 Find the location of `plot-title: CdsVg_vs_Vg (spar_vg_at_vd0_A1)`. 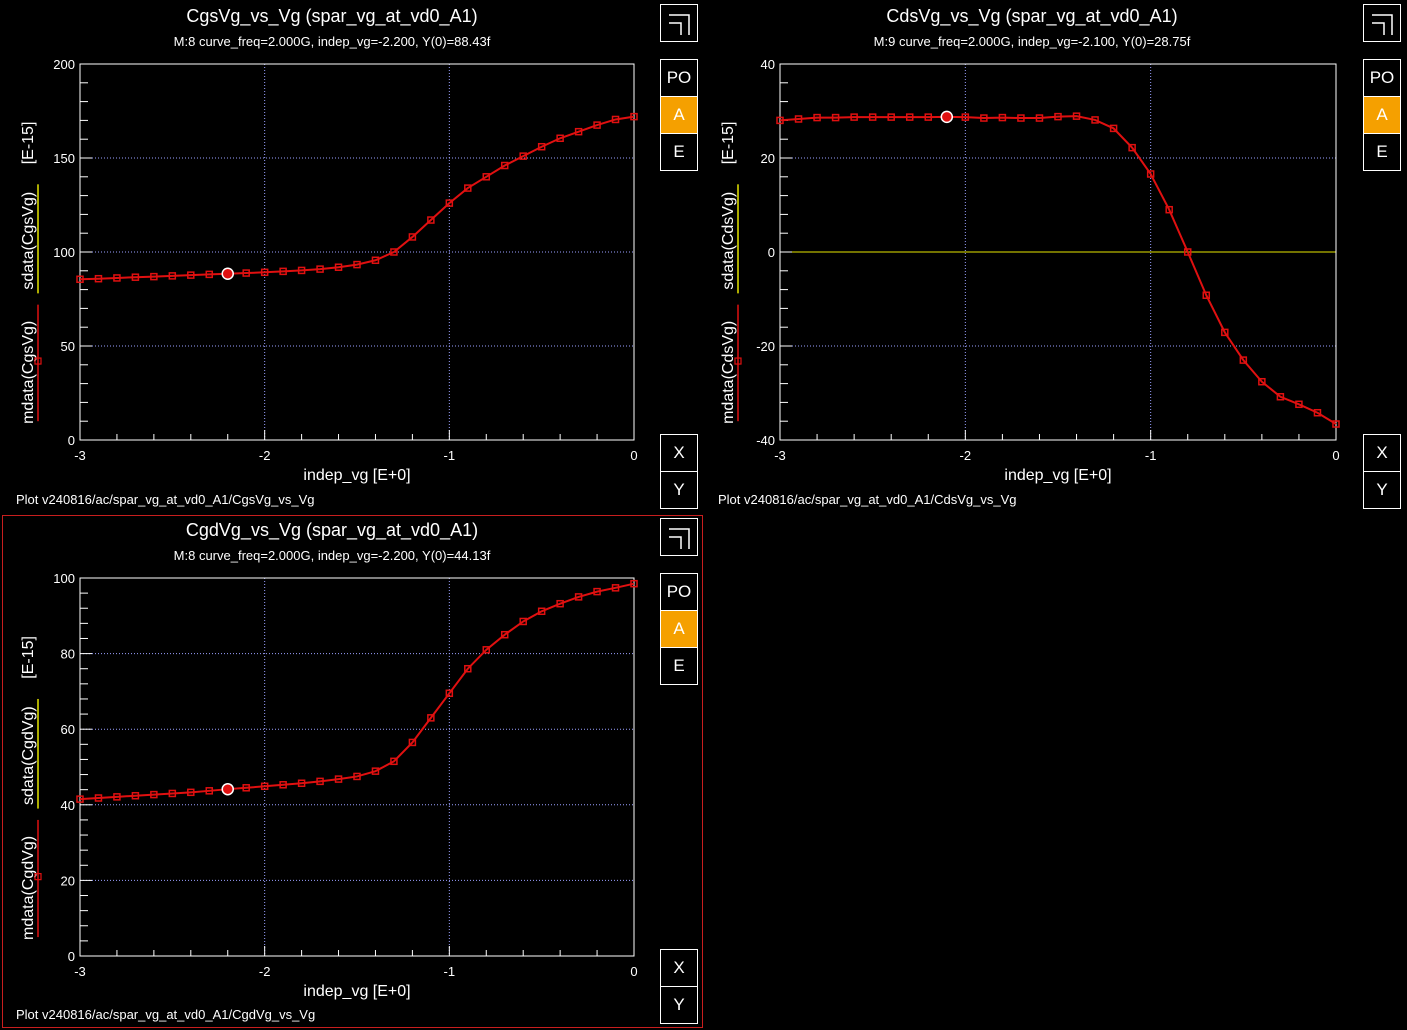

plot-title: CdsVg_vs_Vg (spar_vg_at_vd0_A1) is located at coordinates (1032, 16).